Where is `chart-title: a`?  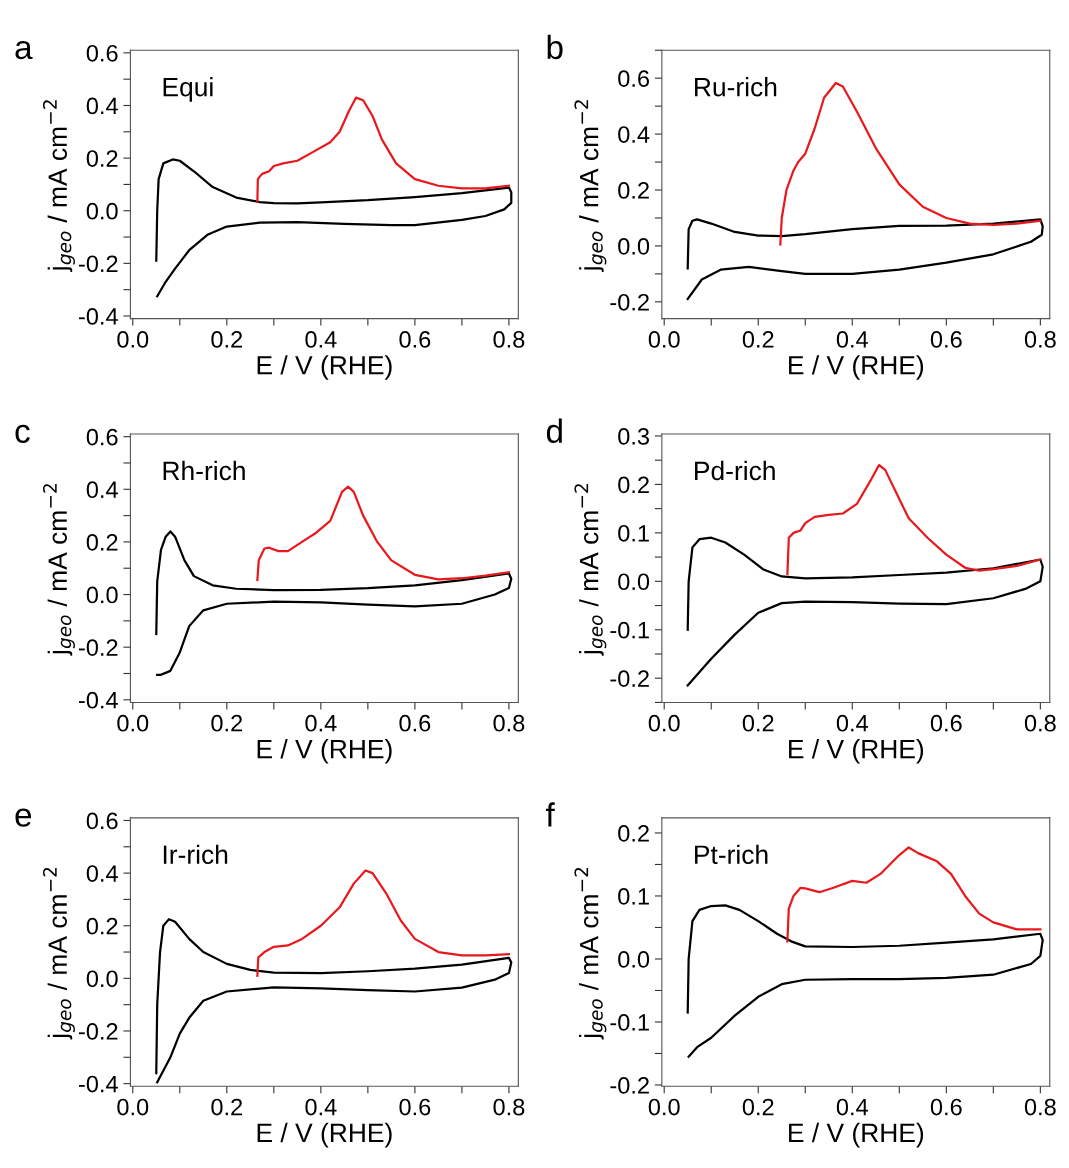 chart-title: a is located at coordinates (24, 50).